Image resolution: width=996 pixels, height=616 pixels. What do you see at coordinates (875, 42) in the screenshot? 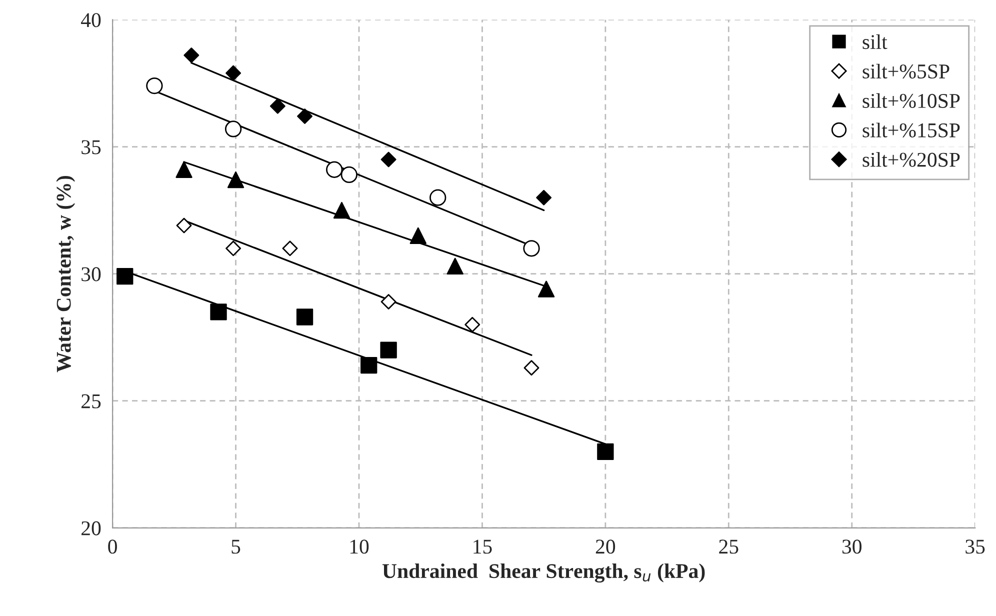
I see `legend-label: silt` at bounding box center [875, 42].